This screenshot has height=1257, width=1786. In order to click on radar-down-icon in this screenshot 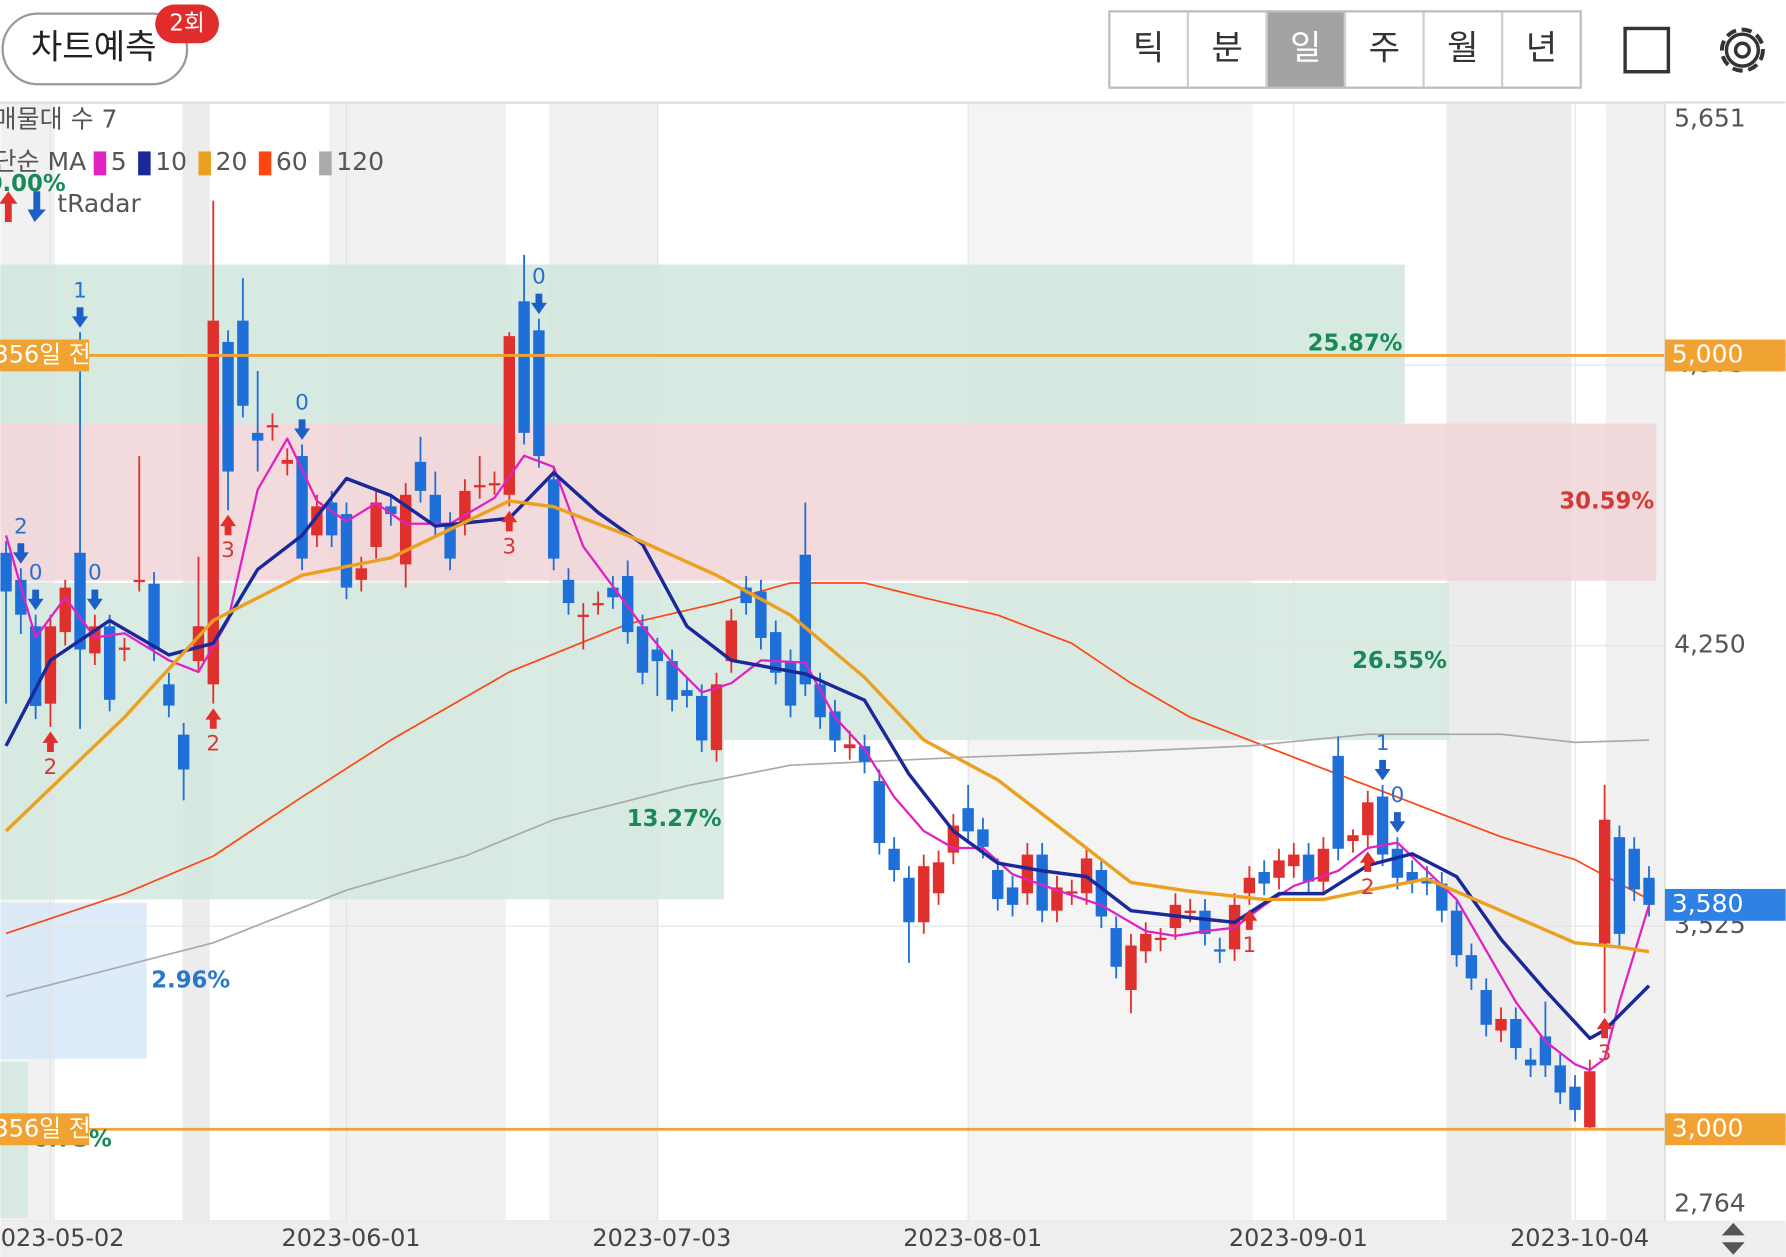, I will do `click(36, 207)`.